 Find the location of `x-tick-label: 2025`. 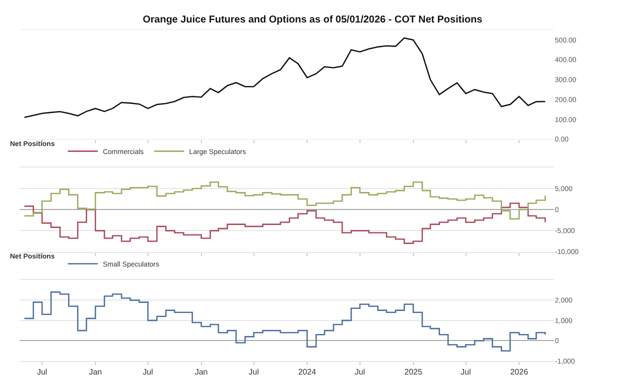

x-tick-label: 2025 is located at coordinates (413, 372).